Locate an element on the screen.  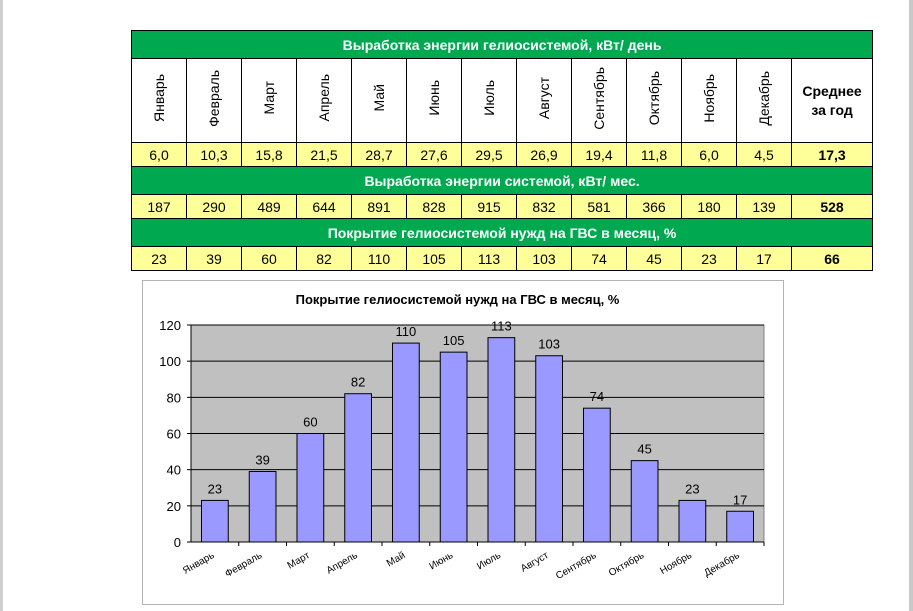
x-tick-label: Октябрь is located at coordinates (627, 564).